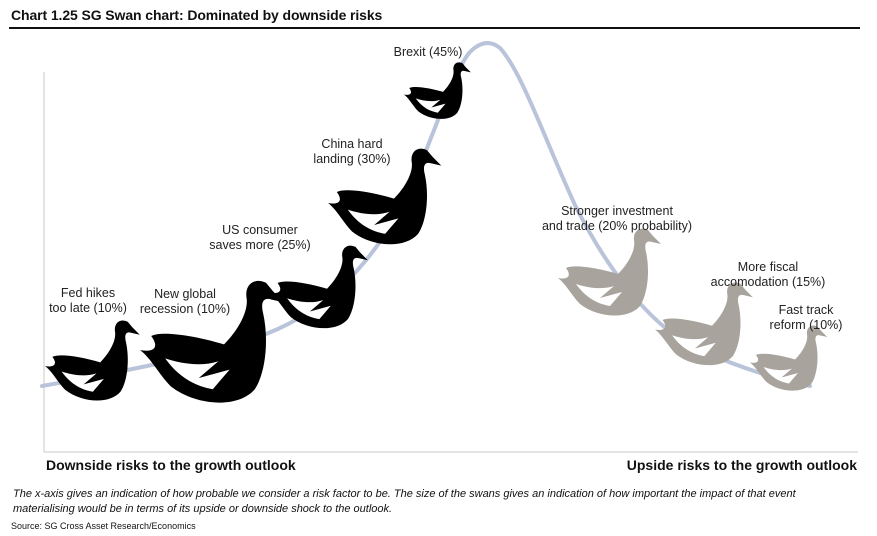 This screenshot has height=536, width=877. What do you see at coordinates (617, 226) in the screenshot?
I see `swan-label-line: and trade (20% probability)` at bounding box center [617, 226].